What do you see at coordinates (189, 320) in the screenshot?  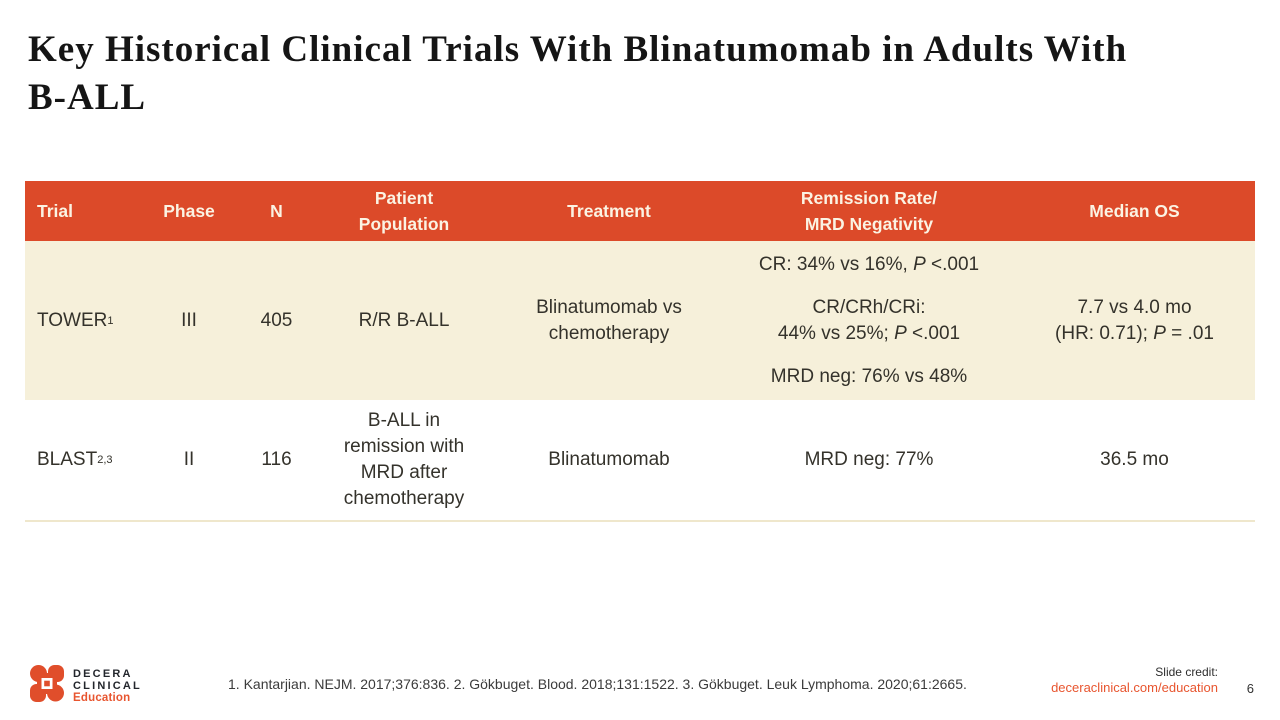 I see `tower-phase: III` at bounding box center [189, 320].